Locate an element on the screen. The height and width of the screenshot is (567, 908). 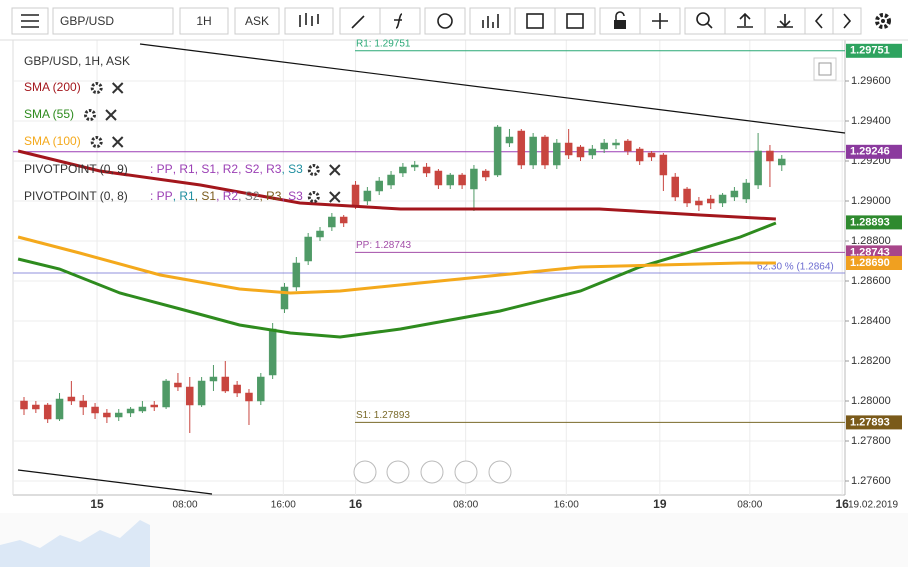
symbol-box is located at coordinates (113, 21).